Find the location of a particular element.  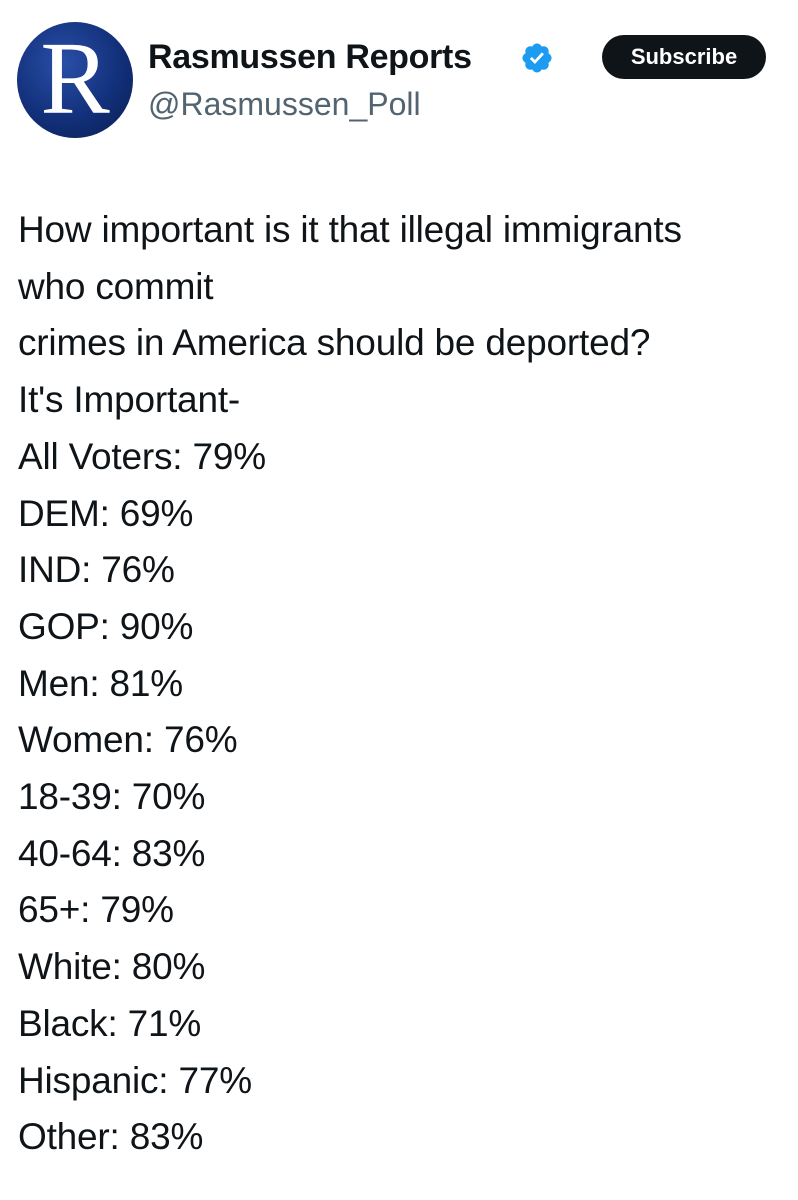

tweet-line: 65+: 79% is located at coordinates (96, 910).